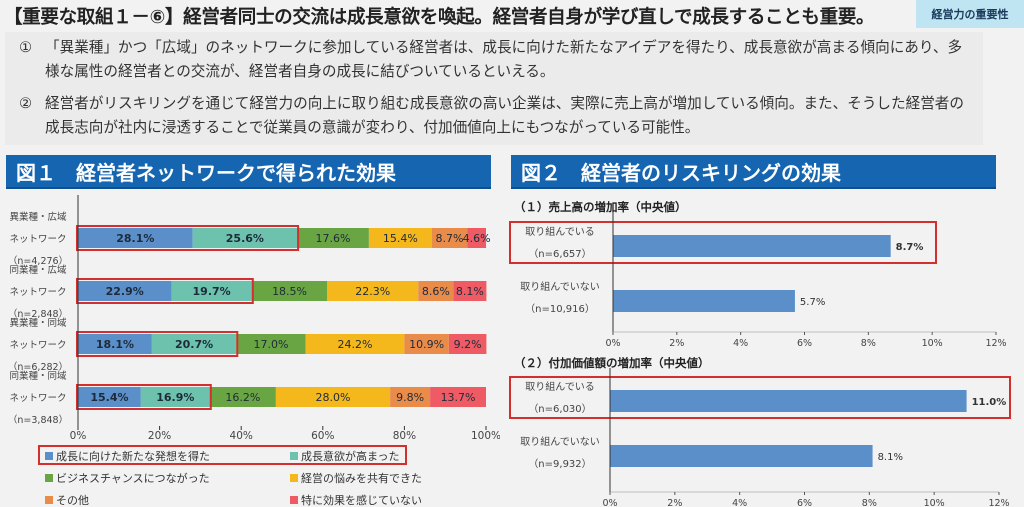 The width and height of the screenshot is (1024, 507). What do you see at coordinates (739, 502) in the screenshot?
I see `x-tick-label: 4%` at bounding box center [739, 502].